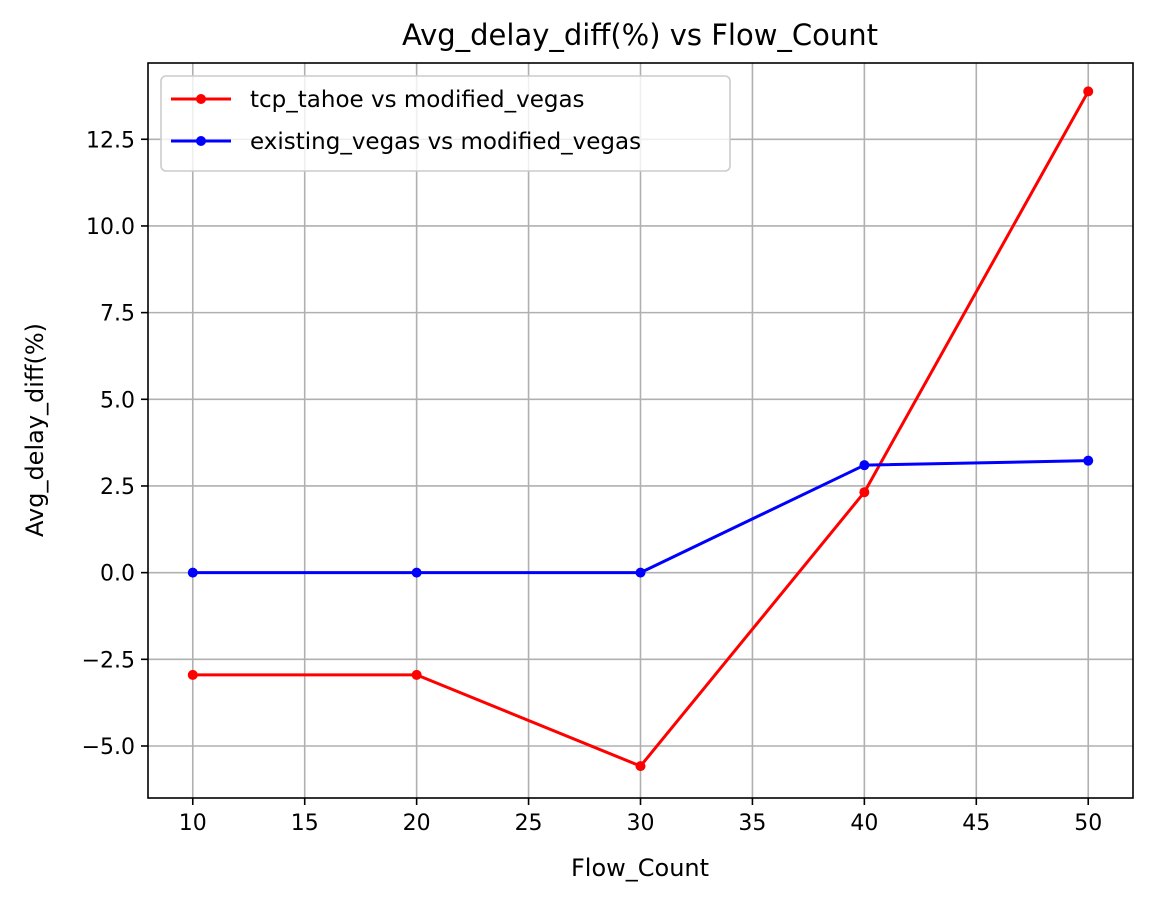 Image resolution: width=1153 pixels, height=905 pixels. Describe the element at coordinates (117, 400) in the screenshot. I see `y-tick-label: 5.0` at that location.